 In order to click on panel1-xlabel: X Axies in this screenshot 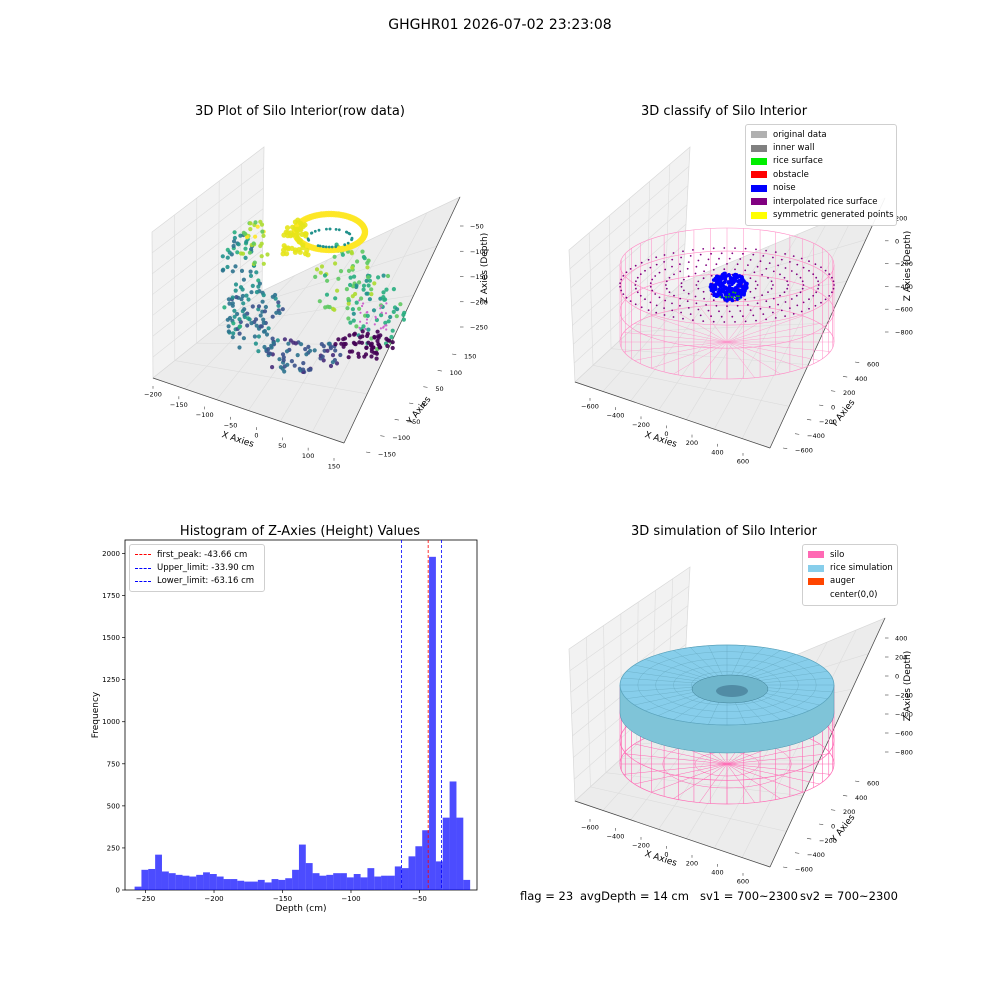, I will do `click(237, 440)`.